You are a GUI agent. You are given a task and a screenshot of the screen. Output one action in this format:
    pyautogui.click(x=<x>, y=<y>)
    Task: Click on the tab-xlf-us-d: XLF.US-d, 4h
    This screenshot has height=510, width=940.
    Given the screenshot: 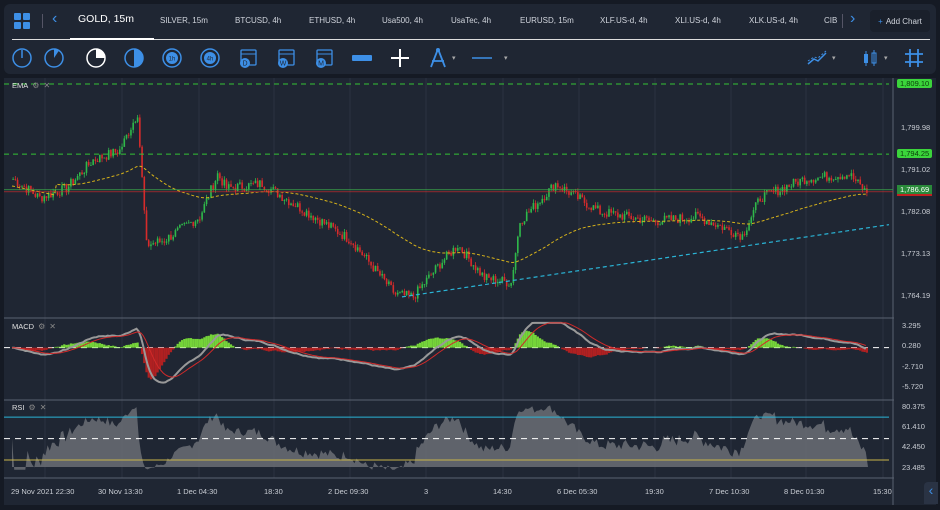 What is the action you would take?
    pyautogui.click(x=624, y=20)
    